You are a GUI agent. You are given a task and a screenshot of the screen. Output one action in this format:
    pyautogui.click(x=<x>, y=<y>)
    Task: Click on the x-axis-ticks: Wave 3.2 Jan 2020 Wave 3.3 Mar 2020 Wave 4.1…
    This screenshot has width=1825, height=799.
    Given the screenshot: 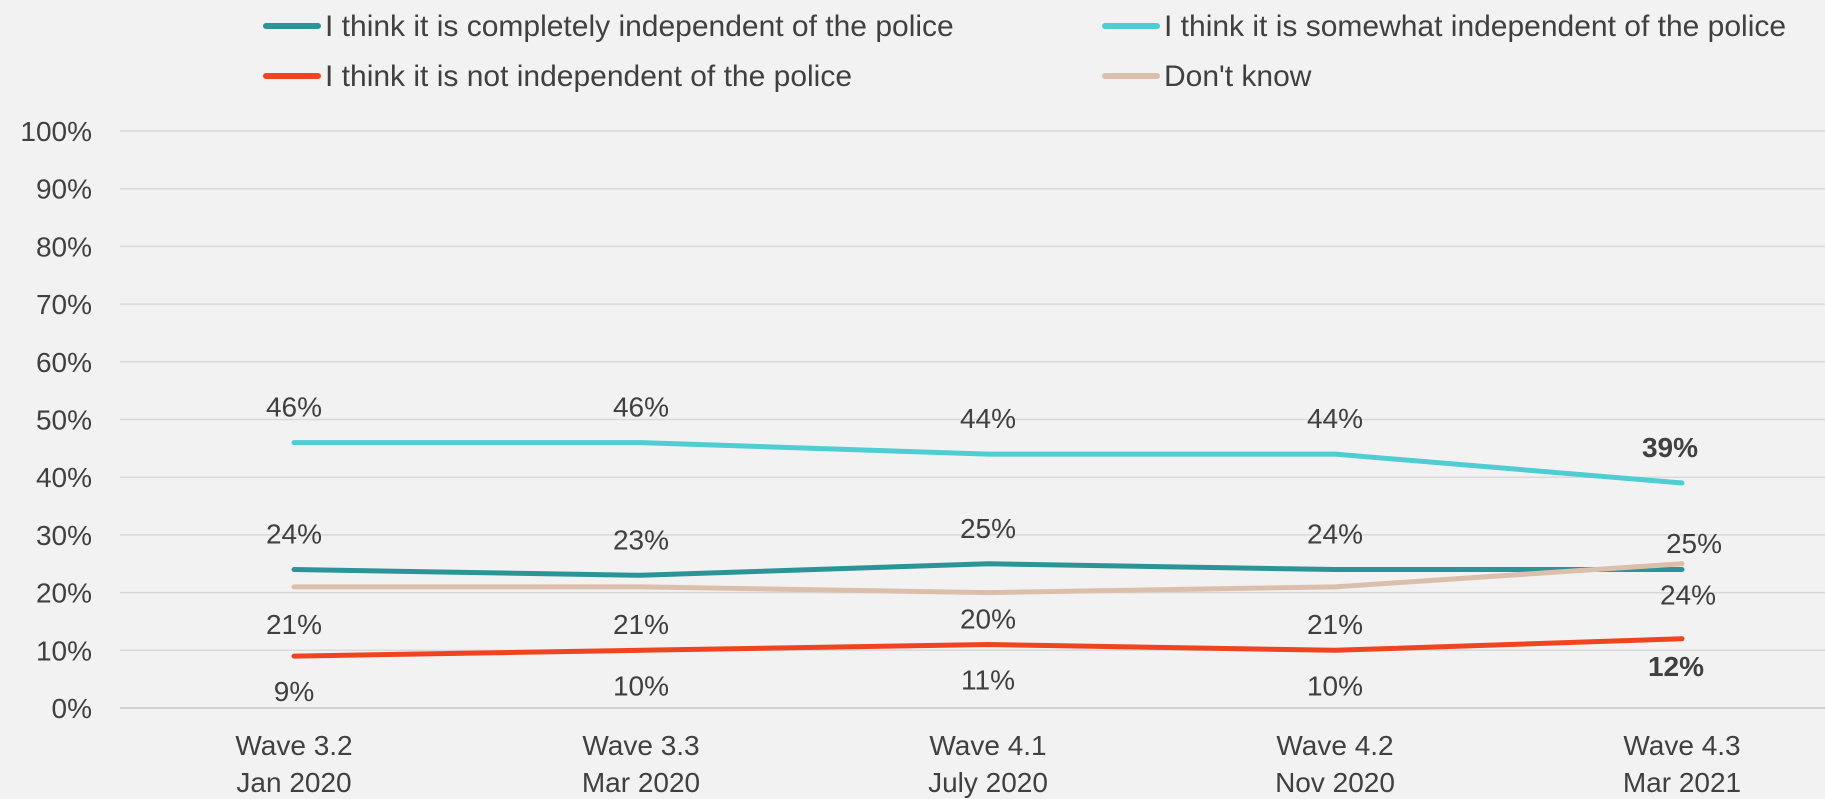 What is the action you would take?
    pyautogui.click(x=988, y=764)
    